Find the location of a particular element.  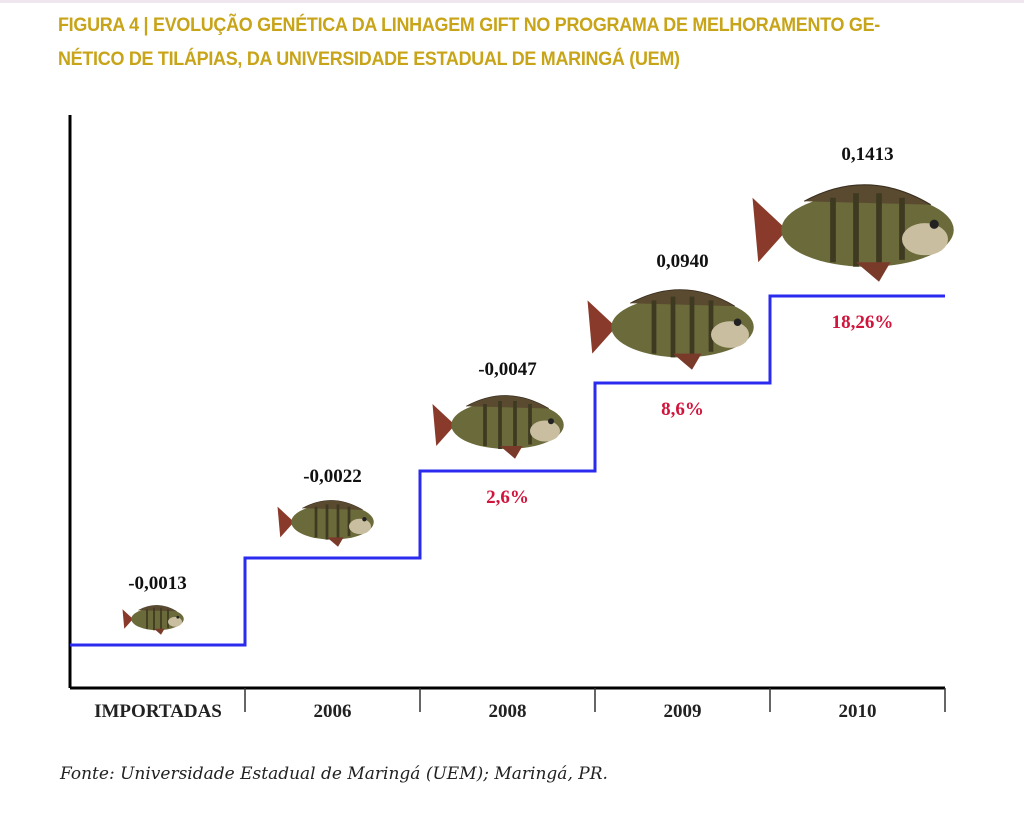

value-label: -0,0013 is located at coordinates (157, 583).